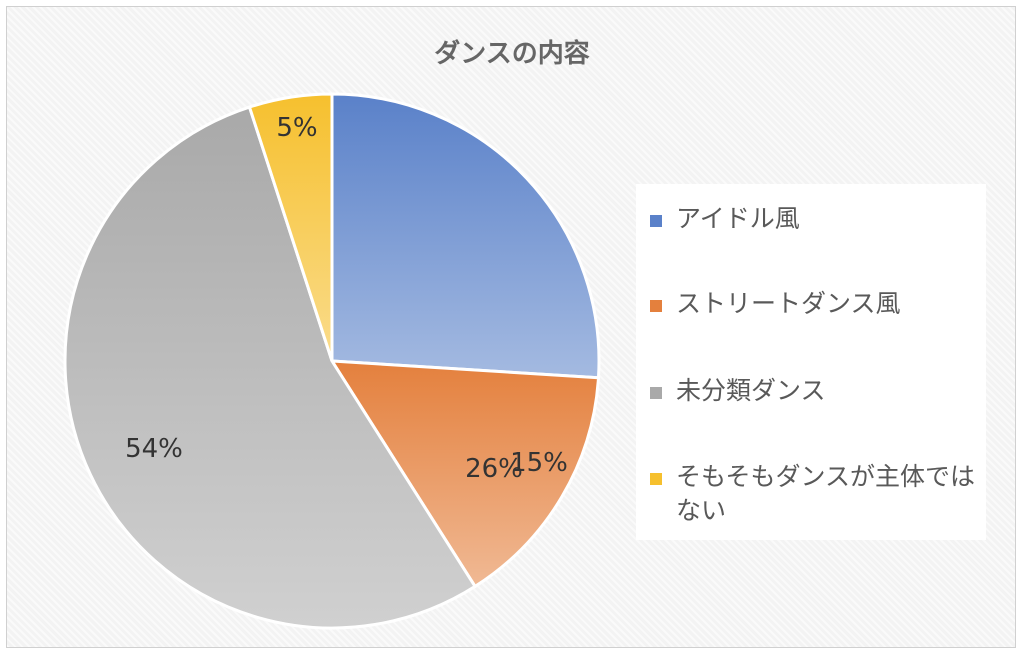 The image size is (1024, 656). Describe the element at coordinates (290, 227) in the screenshot. I see `slice-not-dance` at that location.